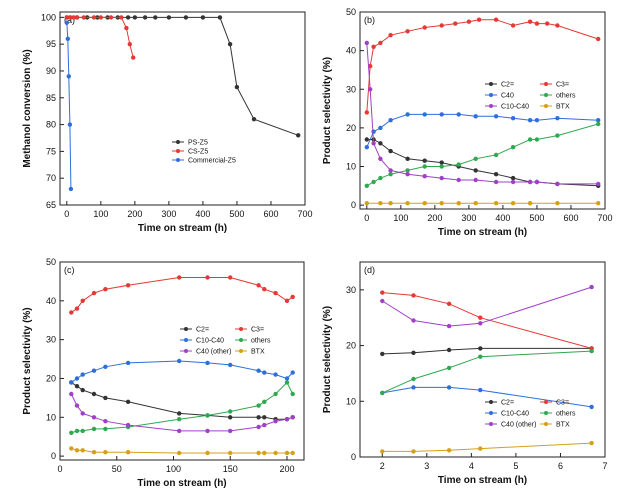  What do you see at coordinates (51, 125) in the screenshot?
I see `y-tick-label: 80` at bounding box center [51, 125].